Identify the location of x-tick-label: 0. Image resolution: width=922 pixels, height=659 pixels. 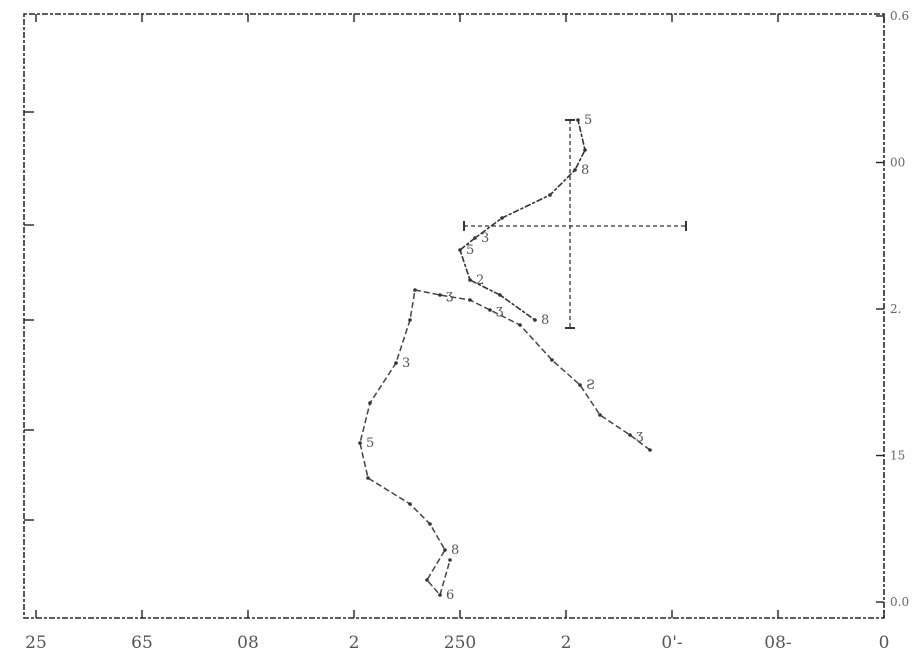
(884, 643).